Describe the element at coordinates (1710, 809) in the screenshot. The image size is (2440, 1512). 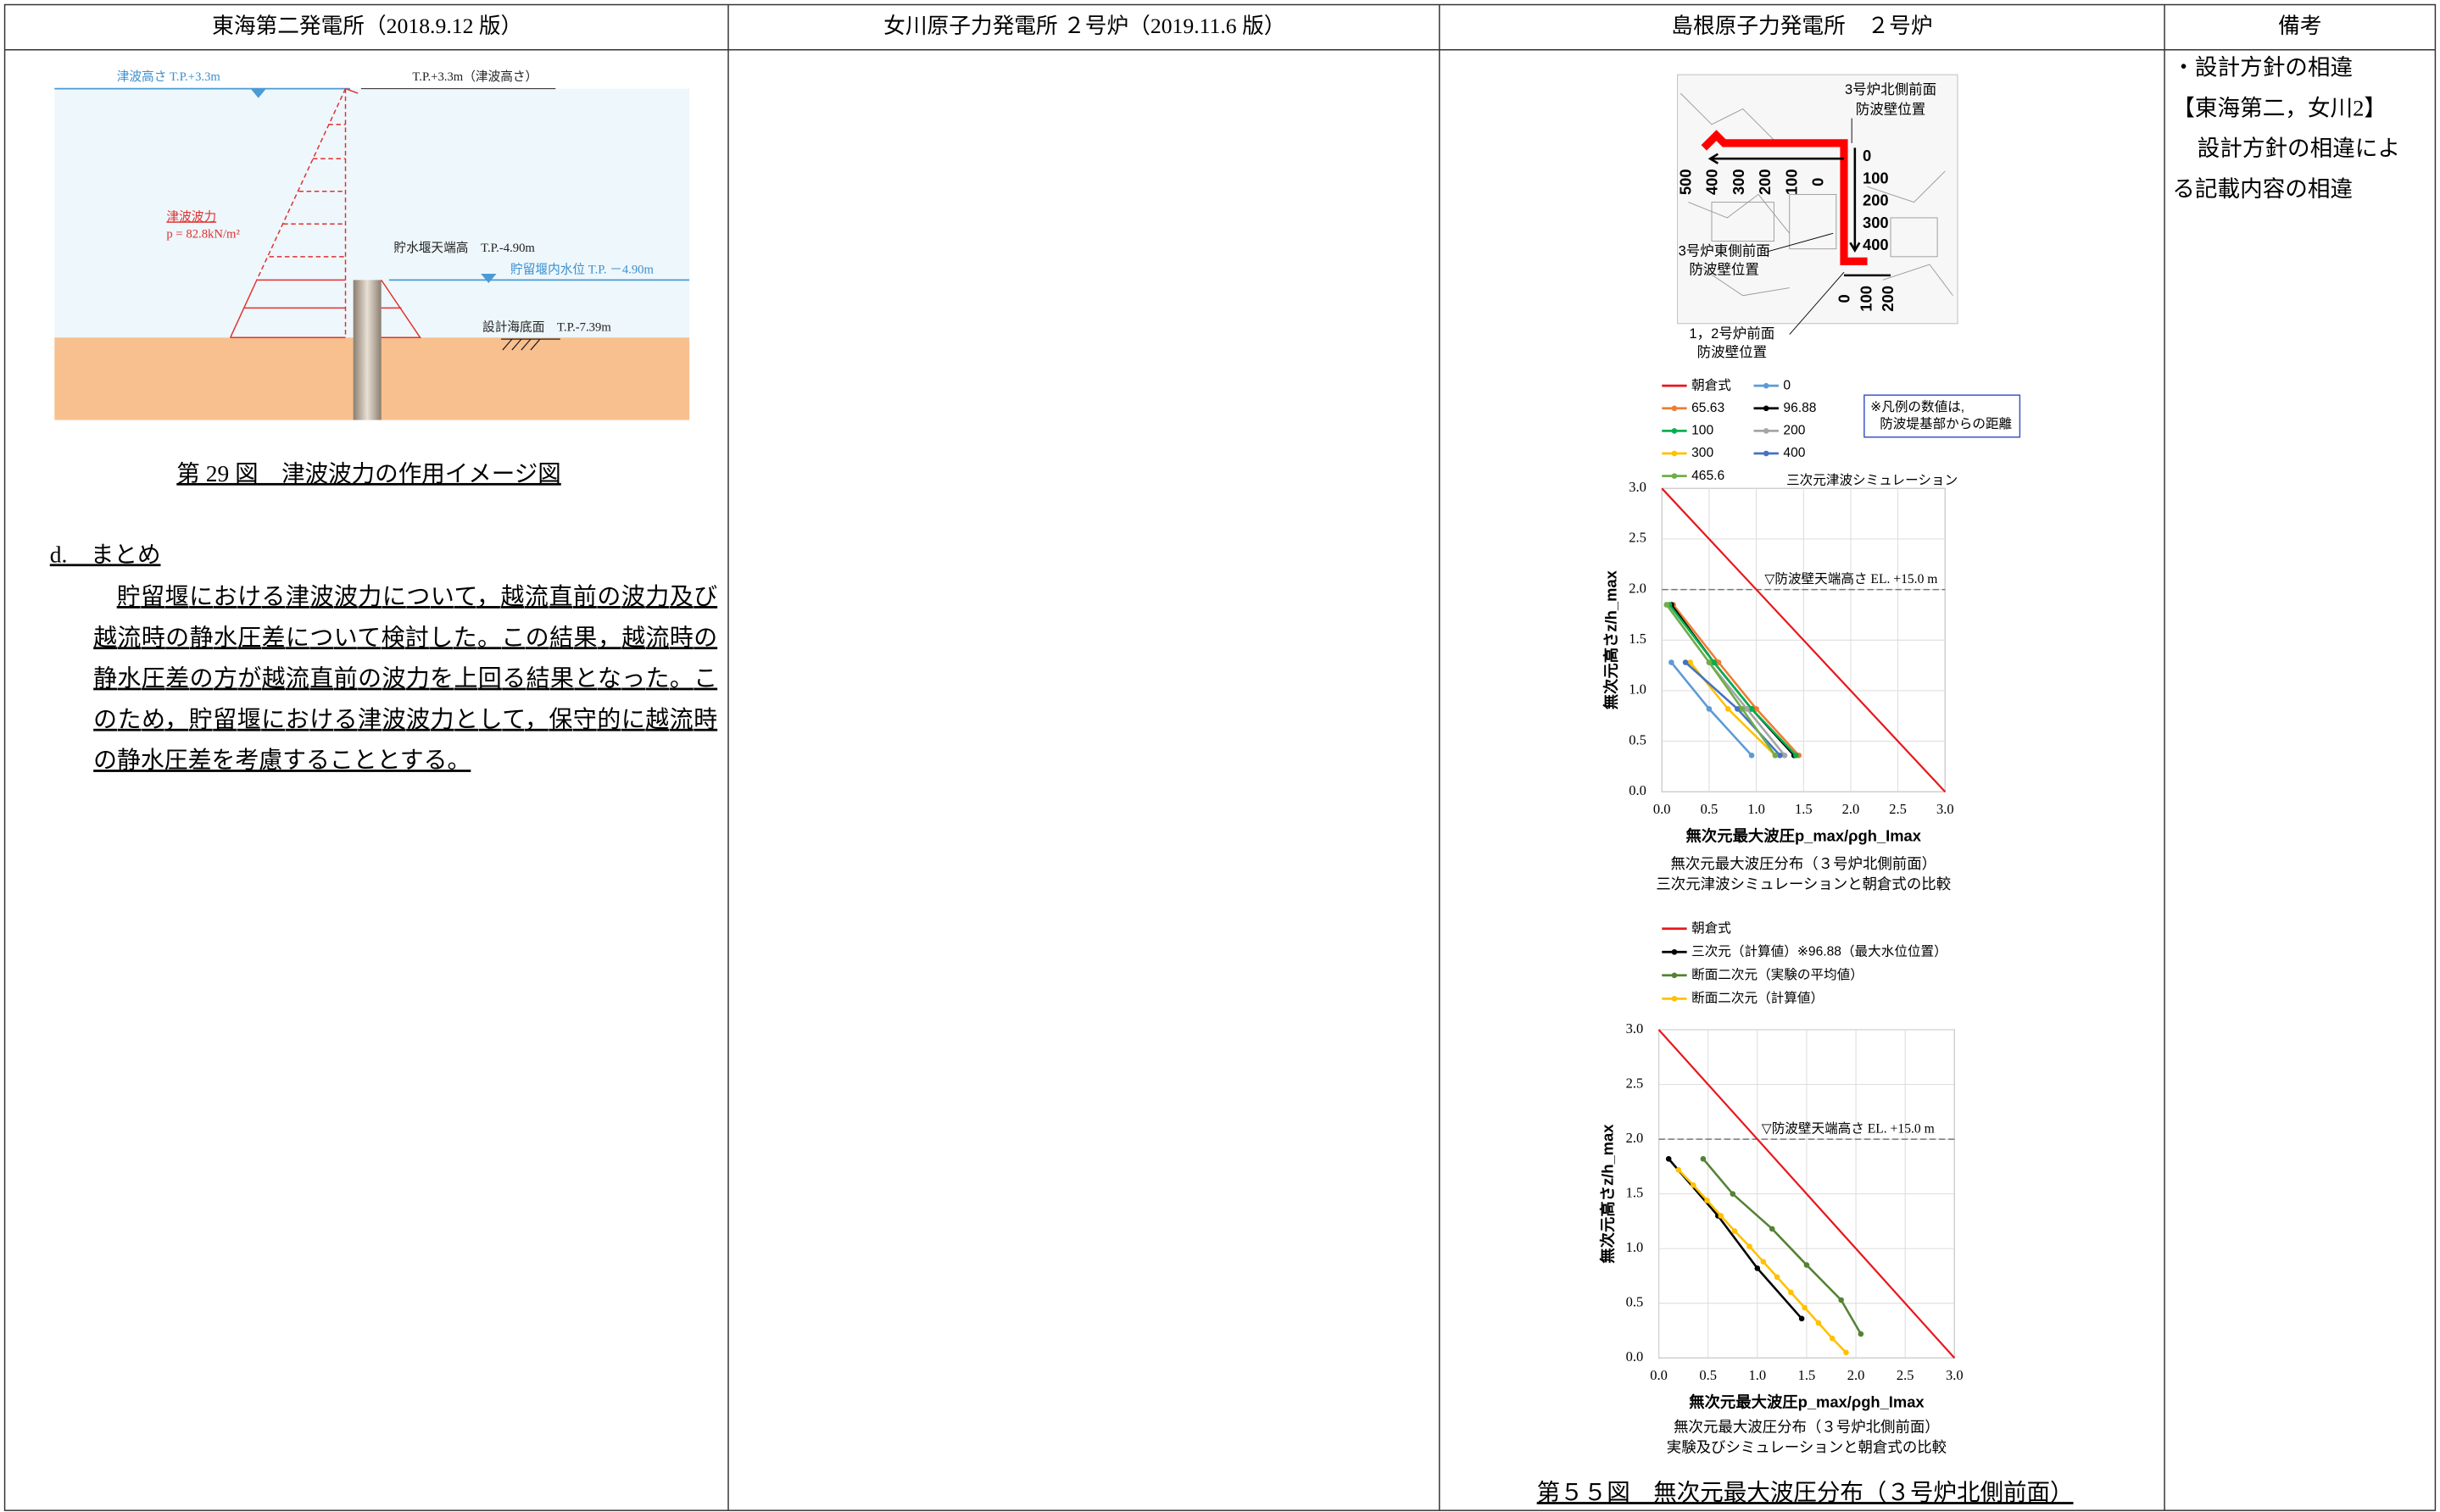
I see `x-tick-label: 0.5` at that location.